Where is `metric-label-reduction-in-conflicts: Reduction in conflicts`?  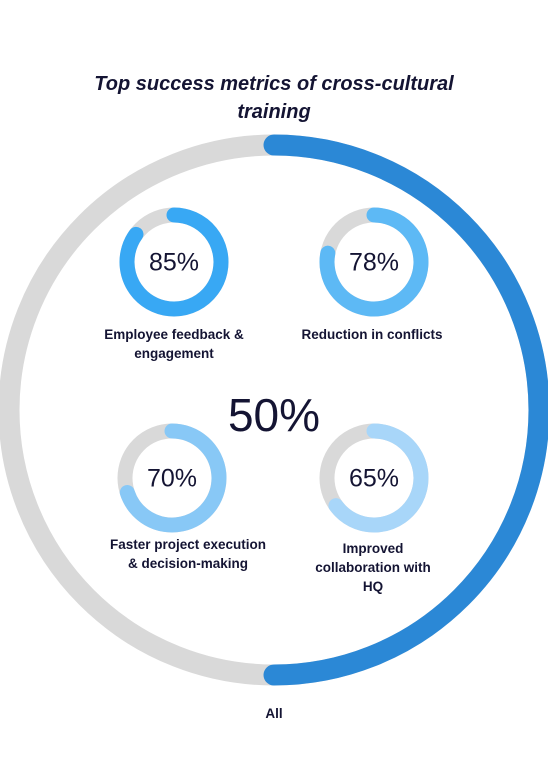
metric-label-reduction-in-conflicts: Reduction in conflicts is located at coordinates (372, 334).